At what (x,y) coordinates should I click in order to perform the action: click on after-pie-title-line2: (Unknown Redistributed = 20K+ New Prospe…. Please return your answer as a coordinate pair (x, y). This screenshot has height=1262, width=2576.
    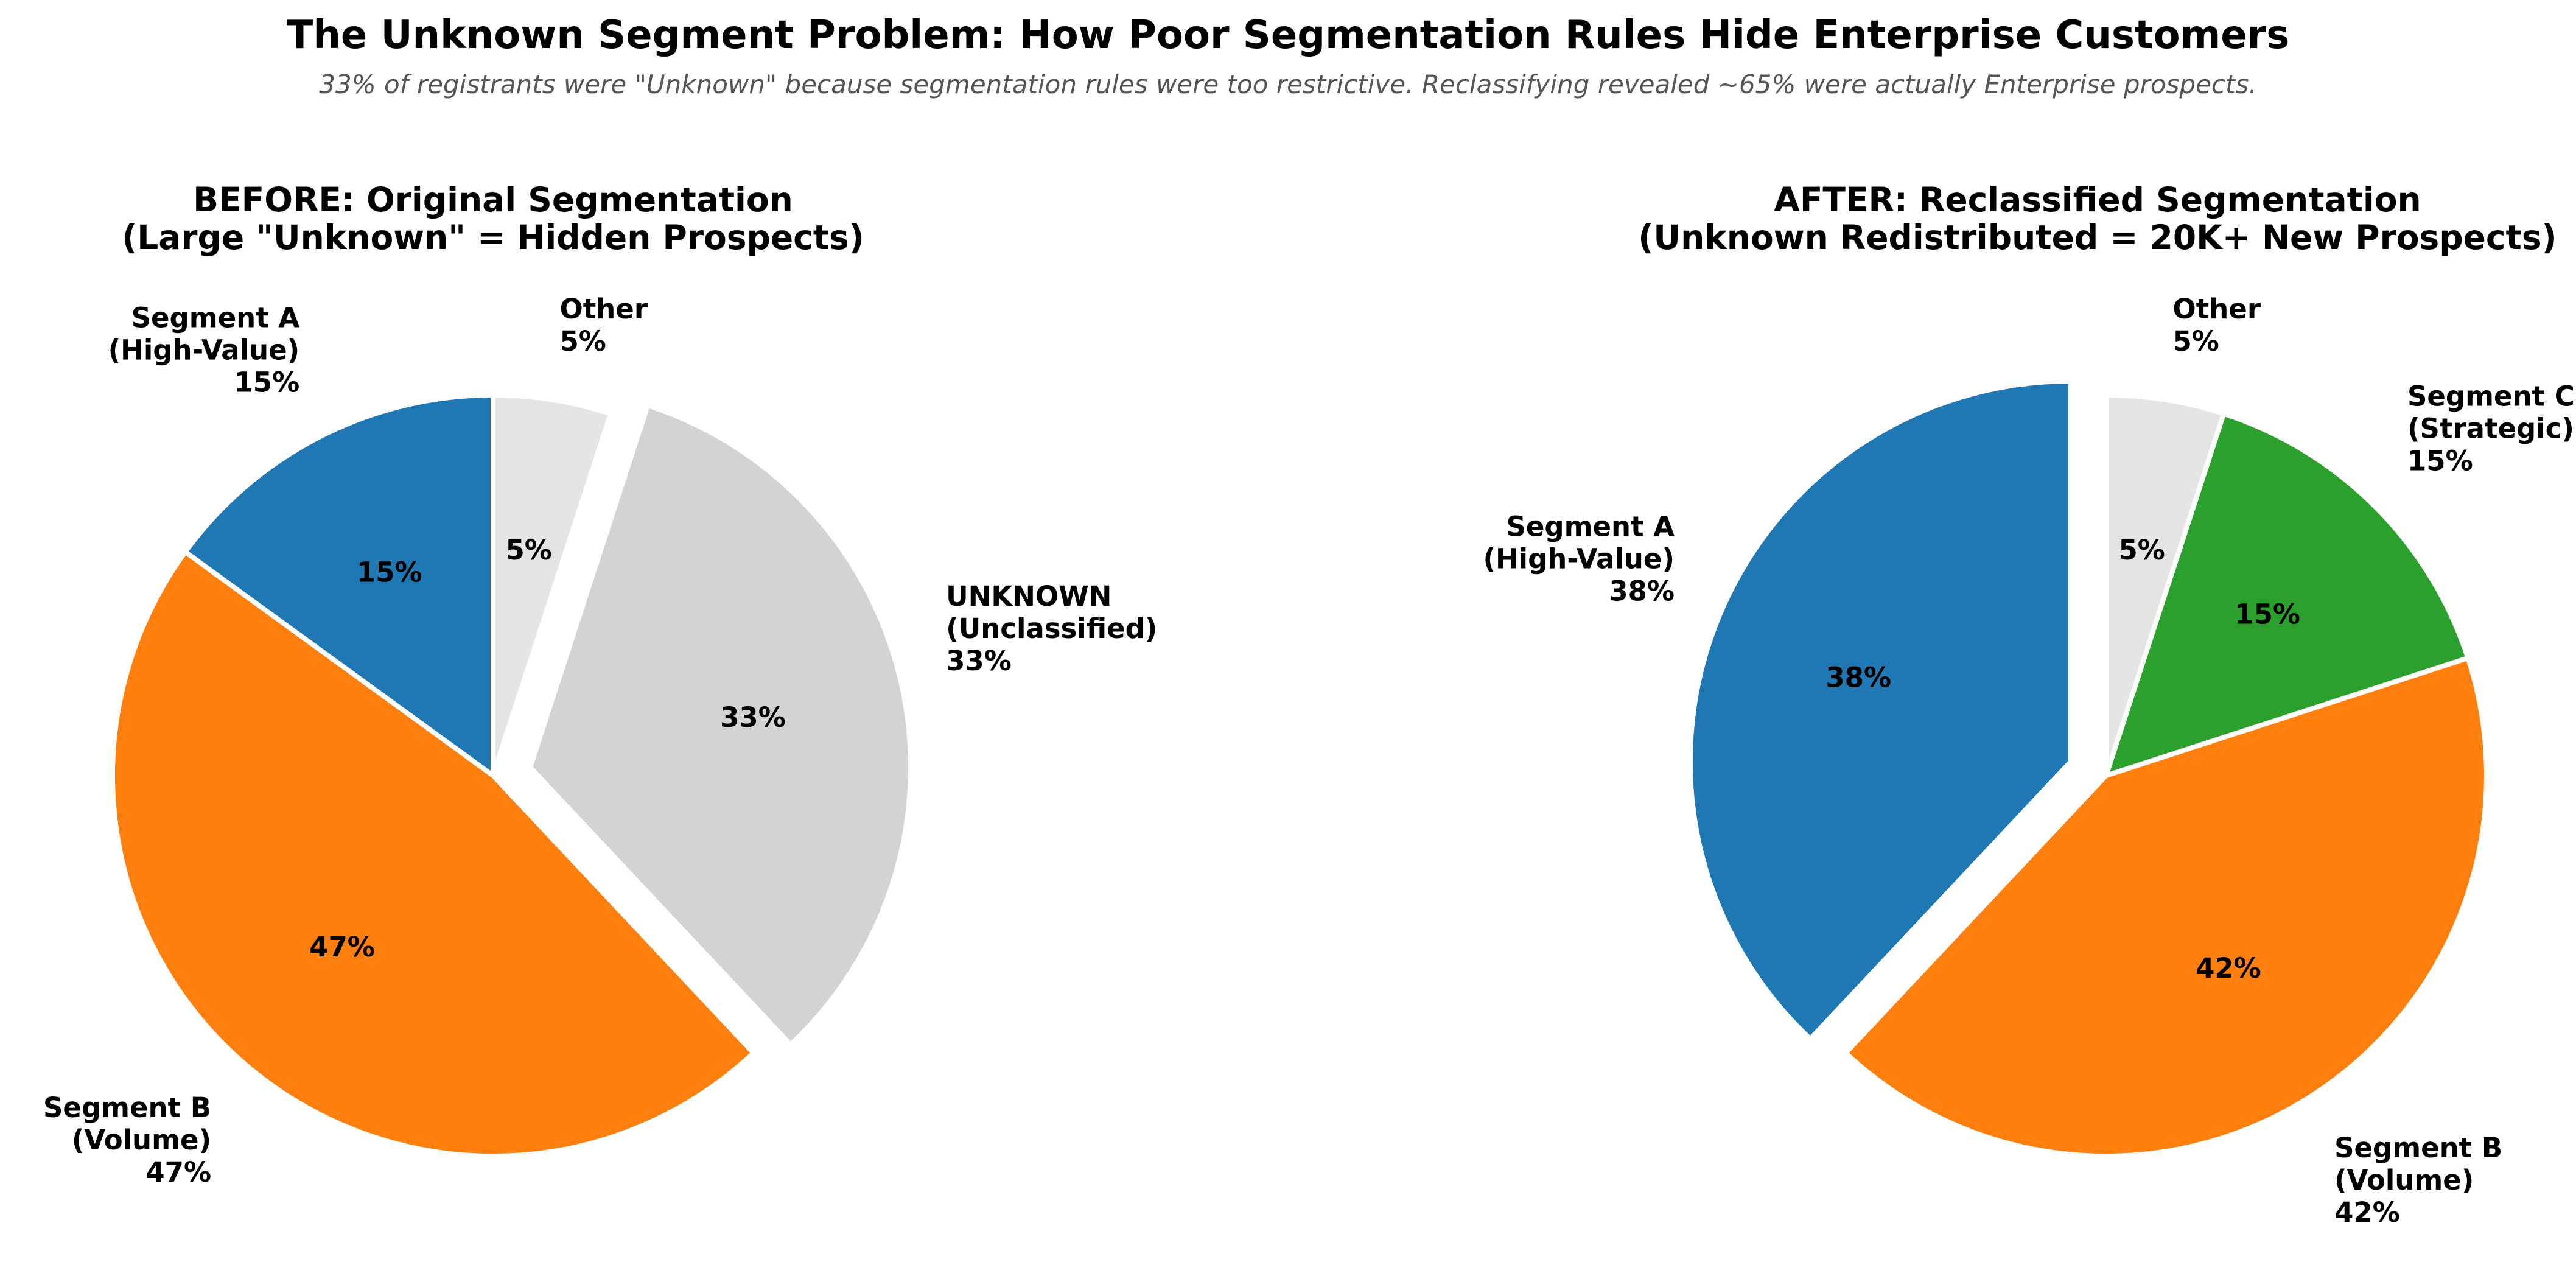
    Looking at the image, I should click on (2097, 237).